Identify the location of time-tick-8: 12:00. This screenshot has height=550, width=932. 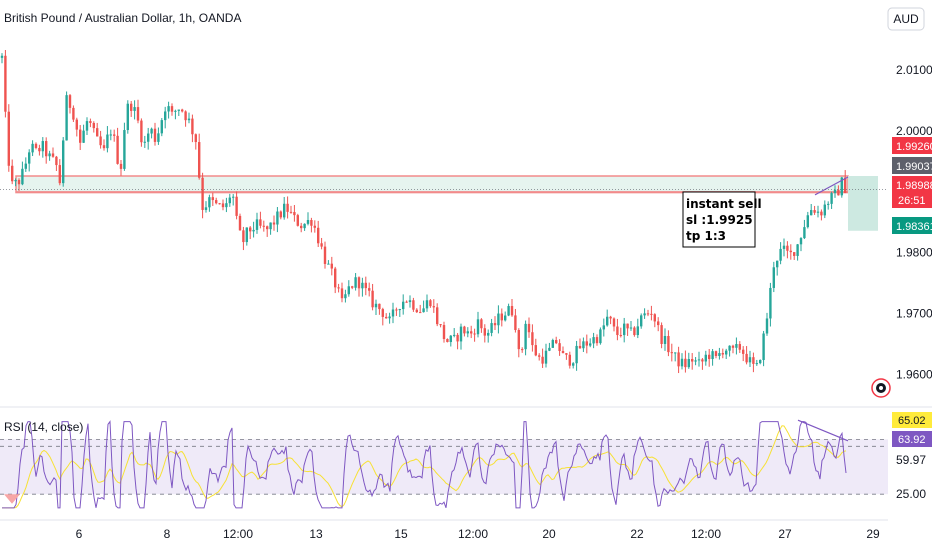
(706, 534).